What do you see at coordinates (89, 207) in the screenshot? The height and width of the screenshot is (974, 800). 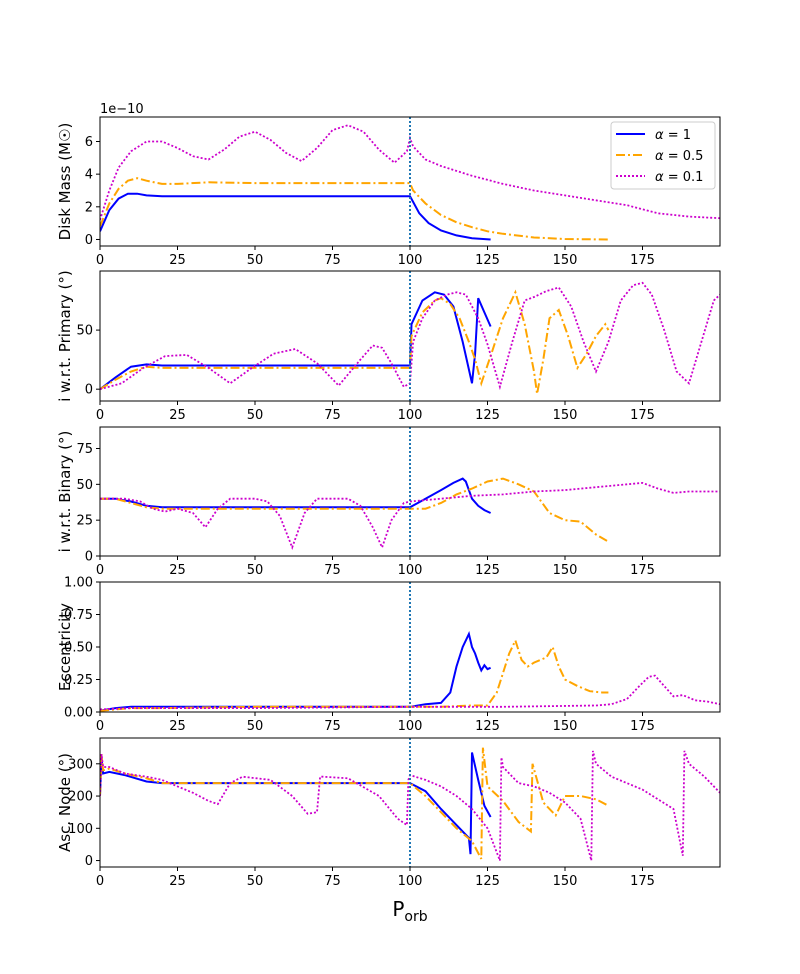 I see `y-tick-label: 2` at bounding box center [89, 207].